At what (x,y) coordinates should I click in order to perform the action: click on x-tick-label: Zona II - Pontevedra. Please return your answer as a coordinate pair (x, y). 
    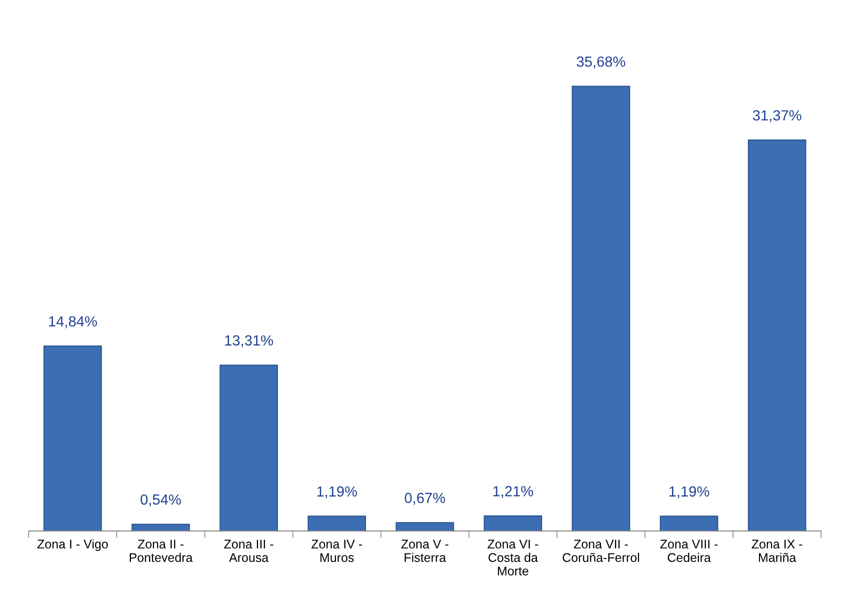
    Looking at the image, I should click on (161, 551).